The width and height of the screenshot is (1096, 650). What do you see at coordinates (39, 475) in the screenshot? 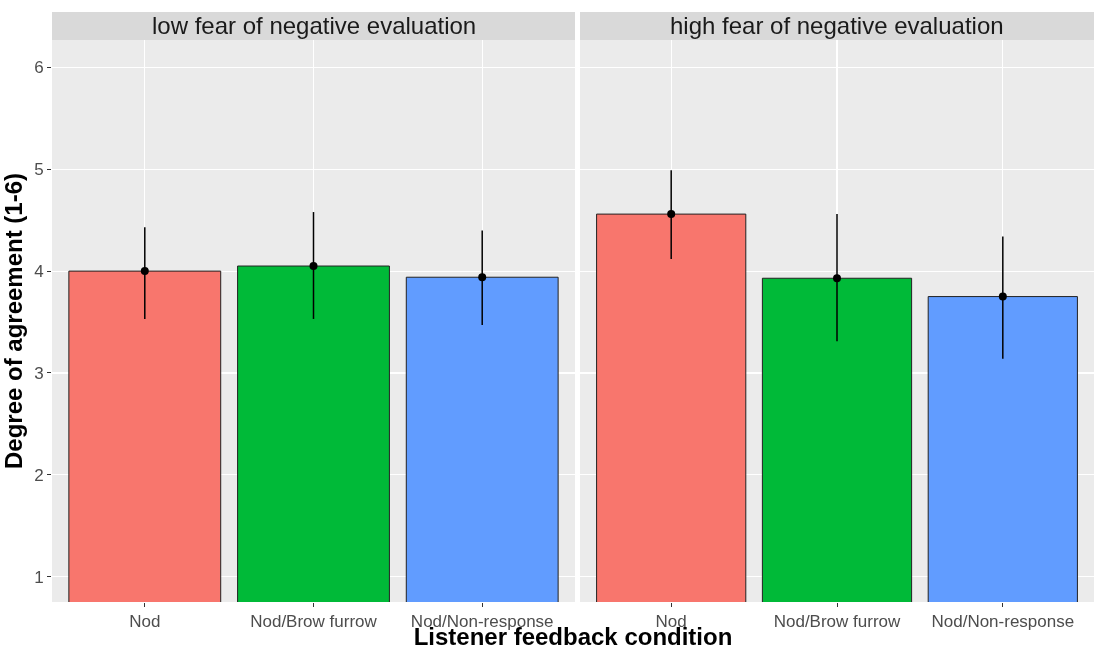
I see `y-tick-label: 2` at bounding box center [39, 475].